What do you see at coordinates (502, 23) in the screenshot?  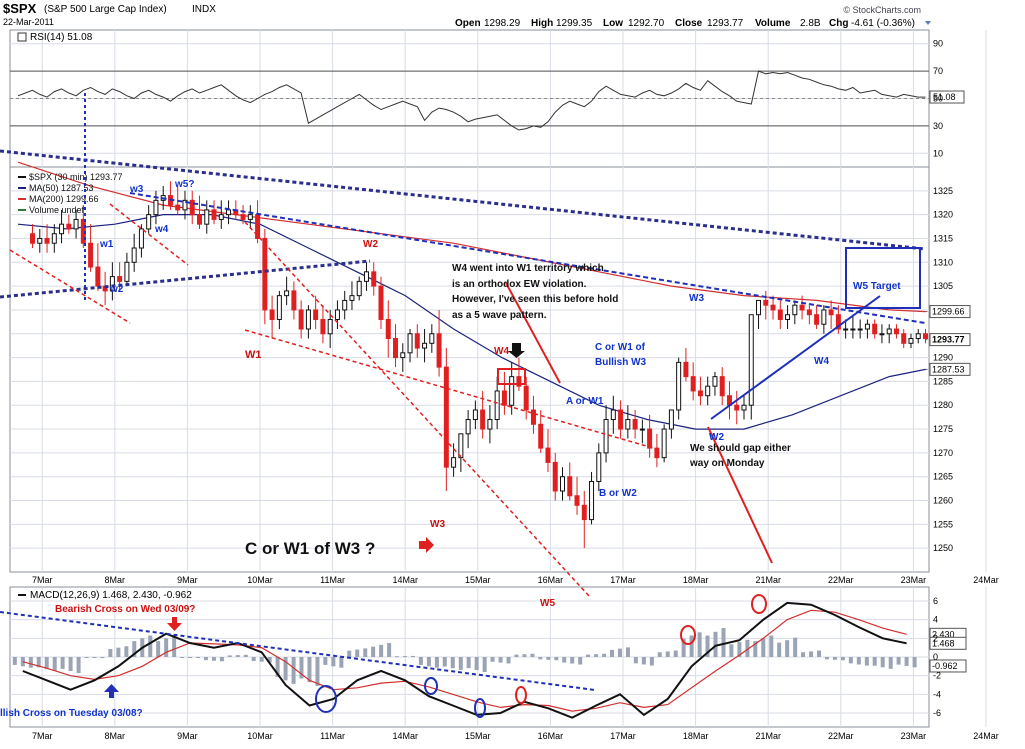 I see `open-value: 1298.29` at bounding box center [502, 23].